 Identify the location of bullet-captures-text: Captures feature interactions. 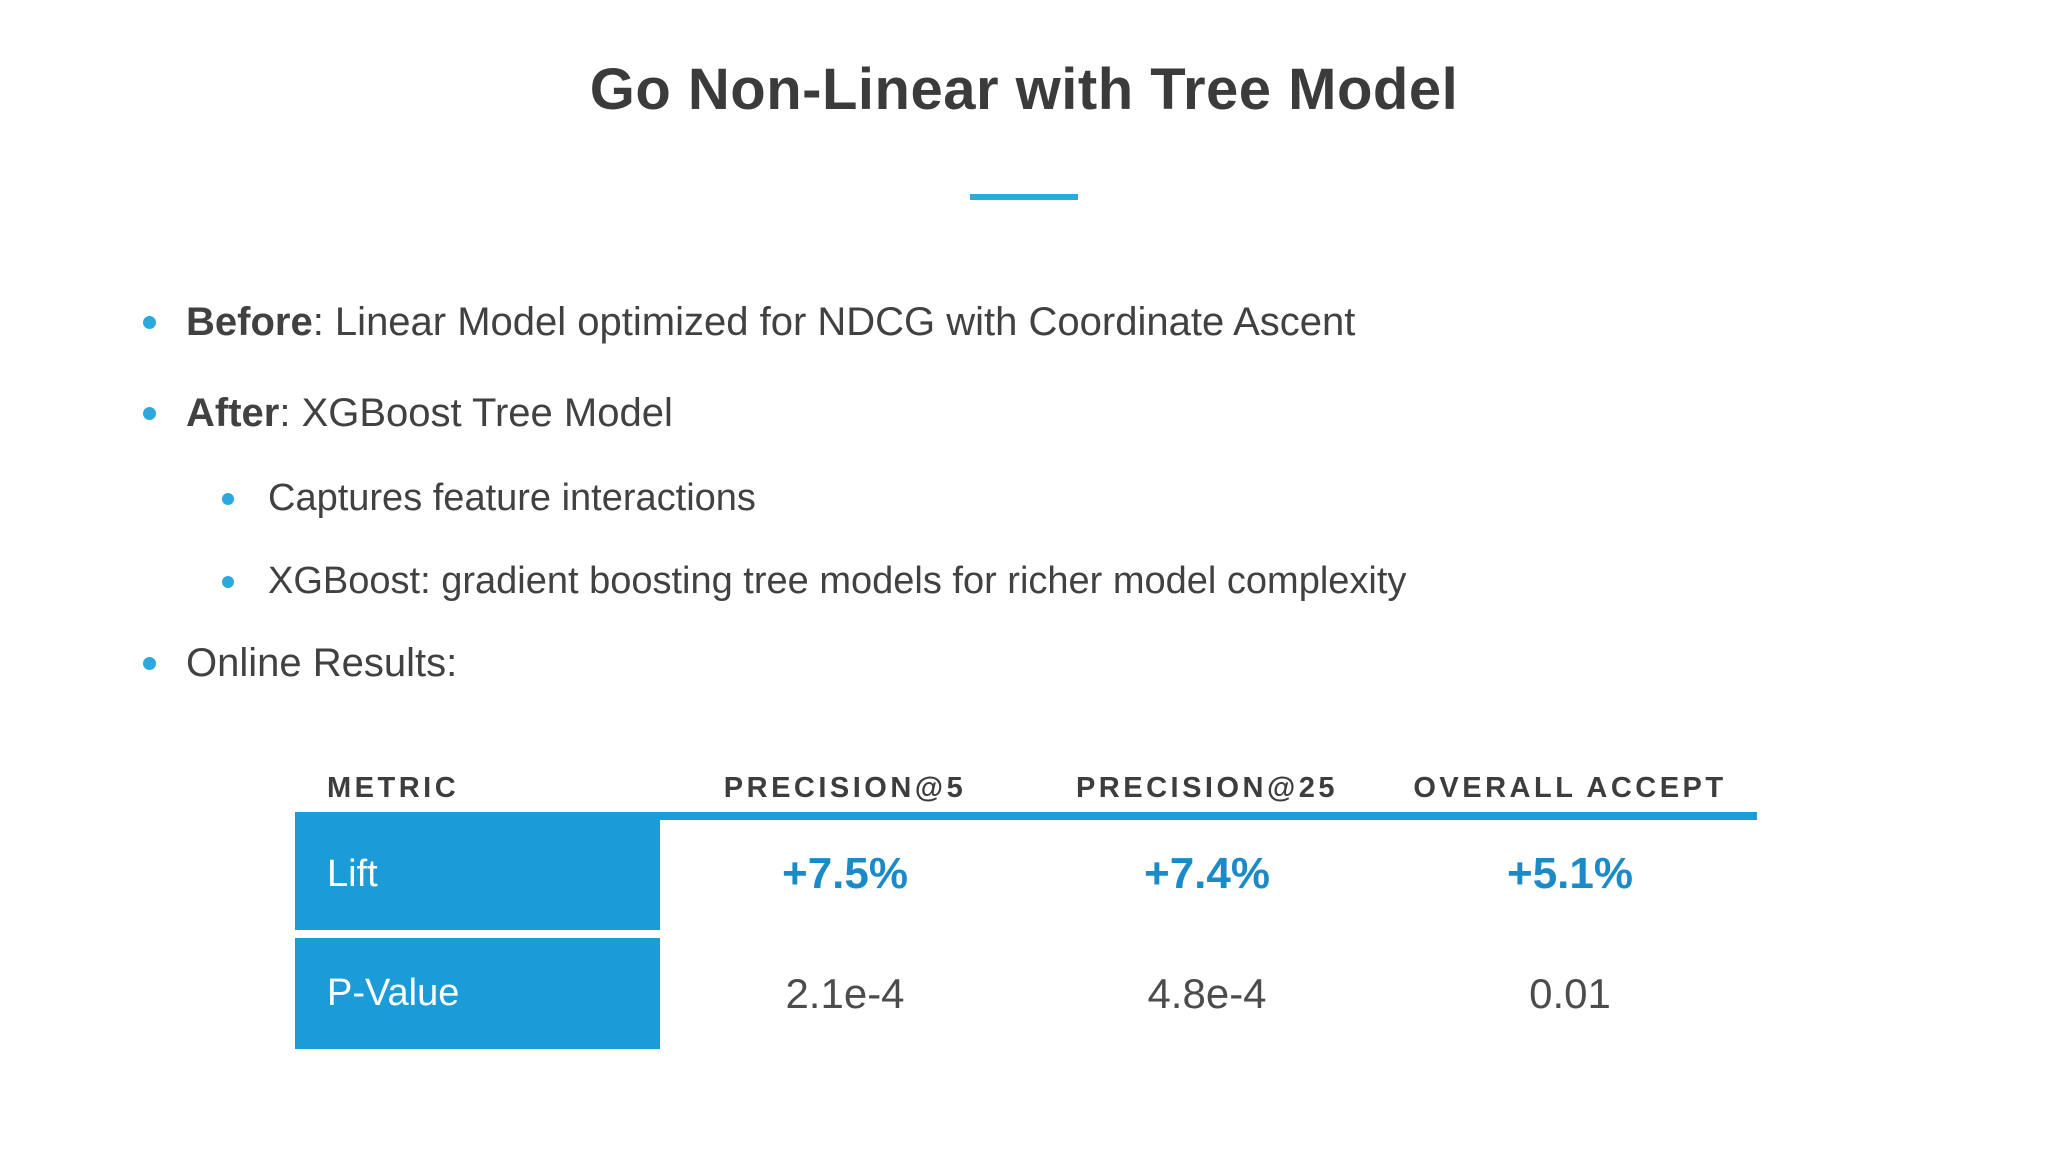
(512, 498).